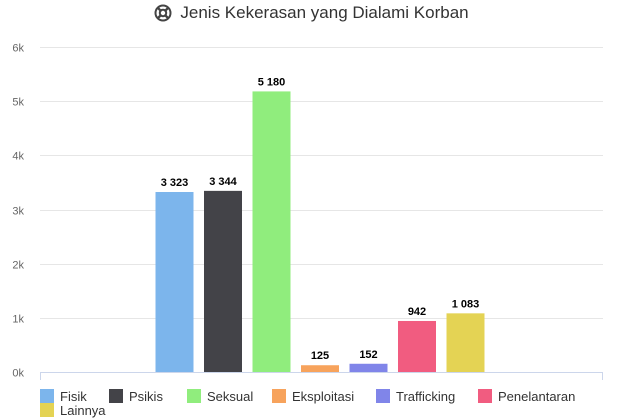 The image size is (623, 419). Describe the element at coordinates (18, 320) in the screenshot. I see `y-tick-label: 1k` at that location.